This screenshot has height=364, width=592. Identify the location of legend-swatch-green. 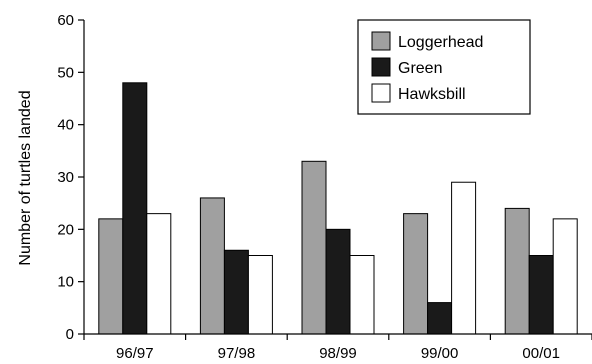
(381, 67).